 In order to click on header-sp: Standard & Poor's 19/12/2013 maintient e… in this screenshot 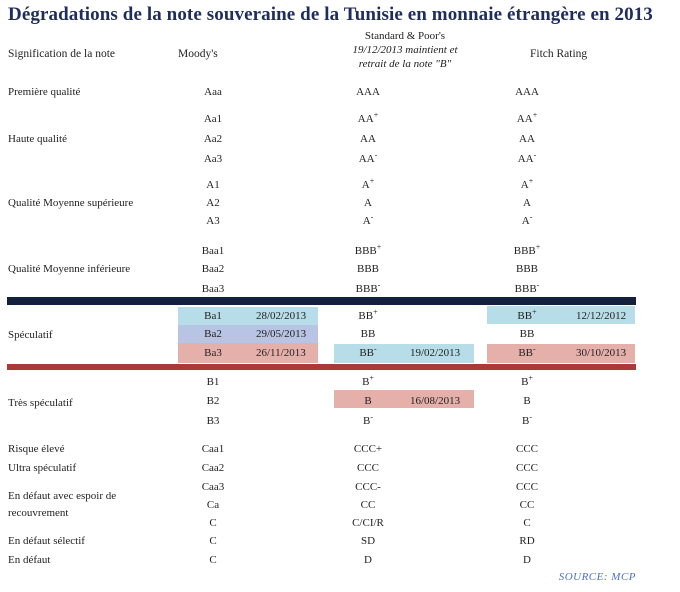, I will do `click(405, 50)`.